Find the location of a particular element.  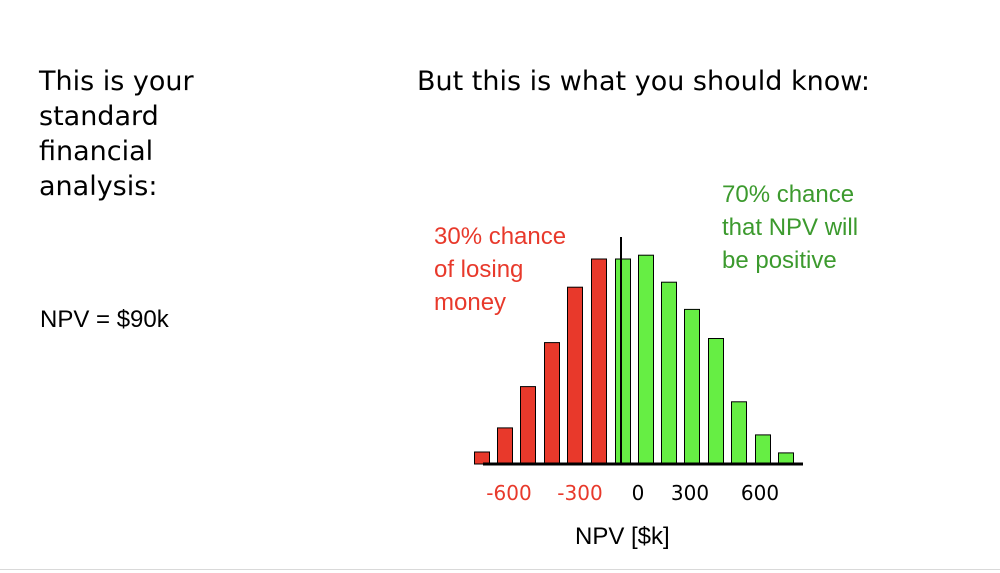

negative-annotation-line: of losing is located at coordinates (479, 269).